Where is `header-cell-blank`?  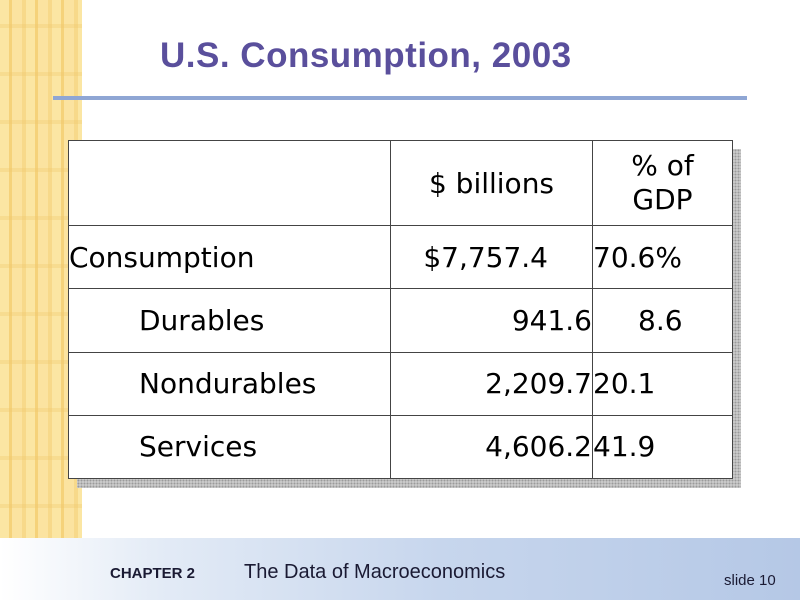
header-cell-blank is located at coordinates (229, 183).